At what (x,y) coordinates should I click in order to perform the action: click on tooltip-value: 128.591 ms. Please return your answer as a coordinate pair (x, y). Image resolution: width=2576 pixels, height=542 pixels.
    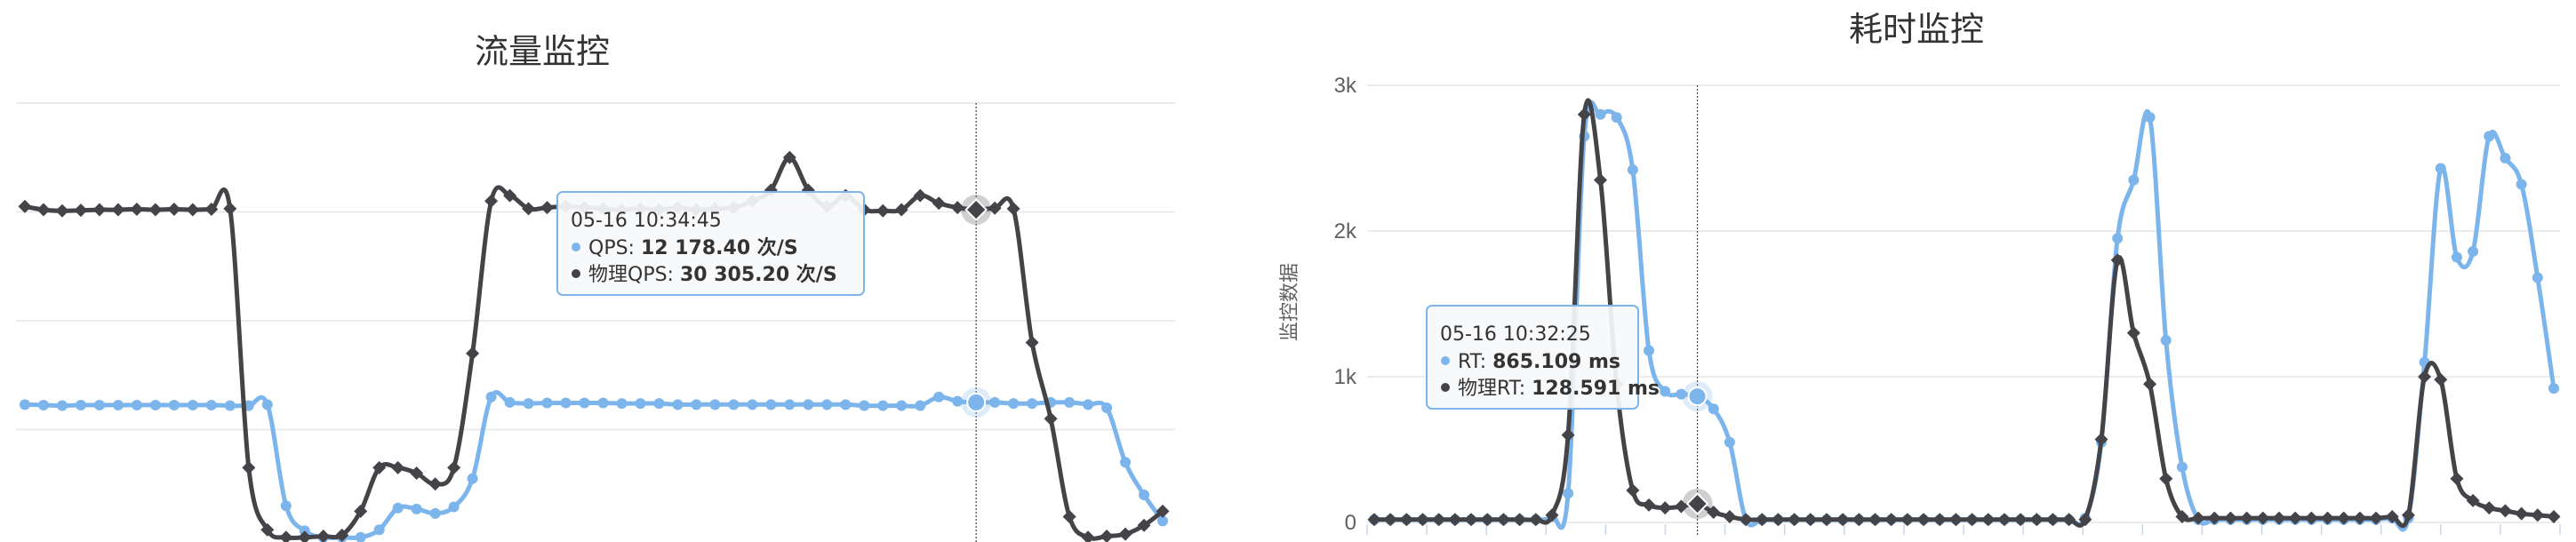
    Looking at the image, I should click on (1596, 389).